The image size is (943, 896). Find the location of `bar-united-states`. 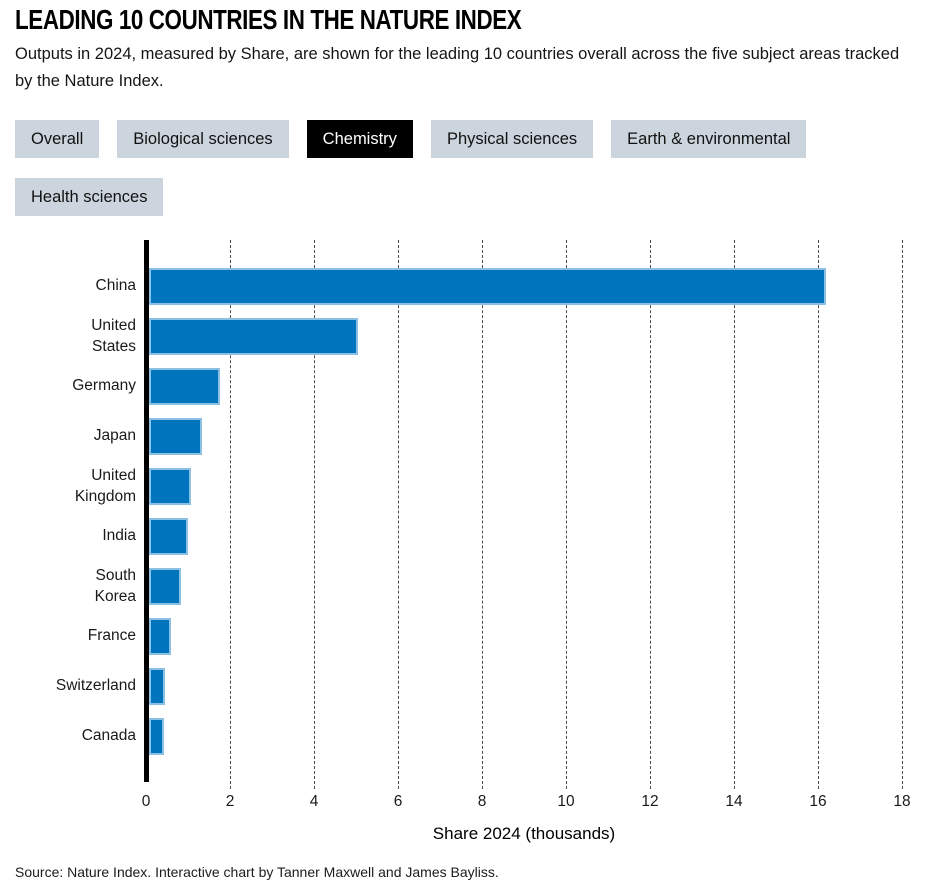

bar-united-states is located at coordinates (254, 336).